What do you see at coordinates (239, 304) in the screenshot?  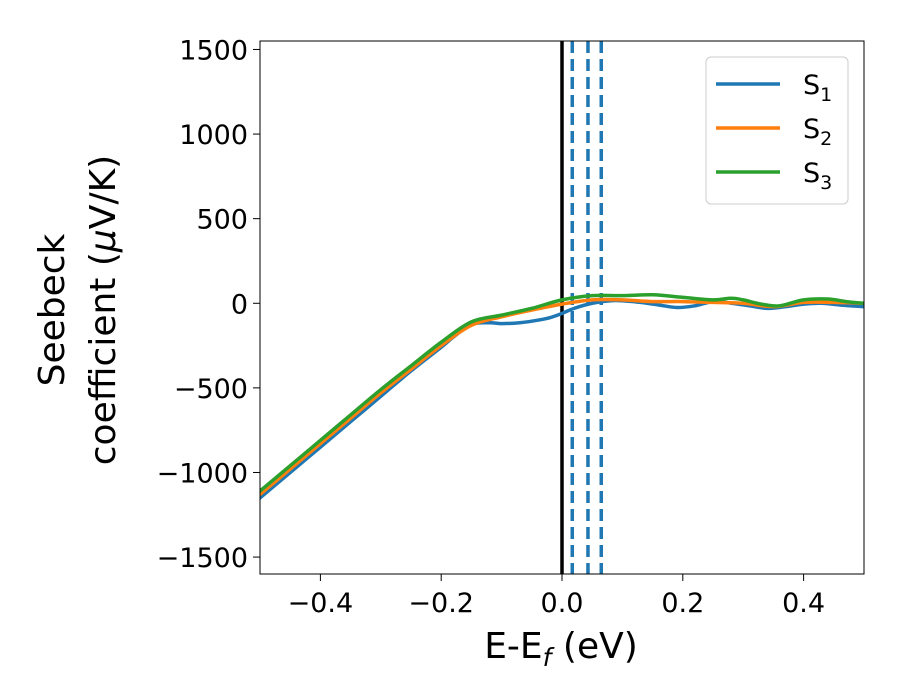 I see `y-tick-label: 0` at bounding box center [239, 304].